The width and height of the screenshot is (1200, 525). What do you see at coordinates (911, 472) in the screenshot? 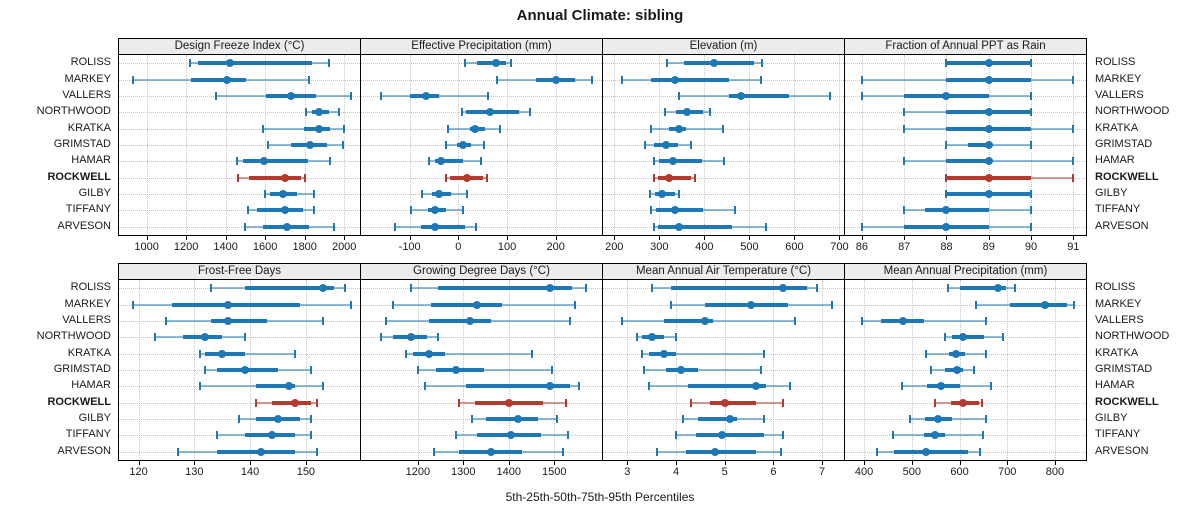
I see `x-tick-label: 500` at bounding box center [911, 472].